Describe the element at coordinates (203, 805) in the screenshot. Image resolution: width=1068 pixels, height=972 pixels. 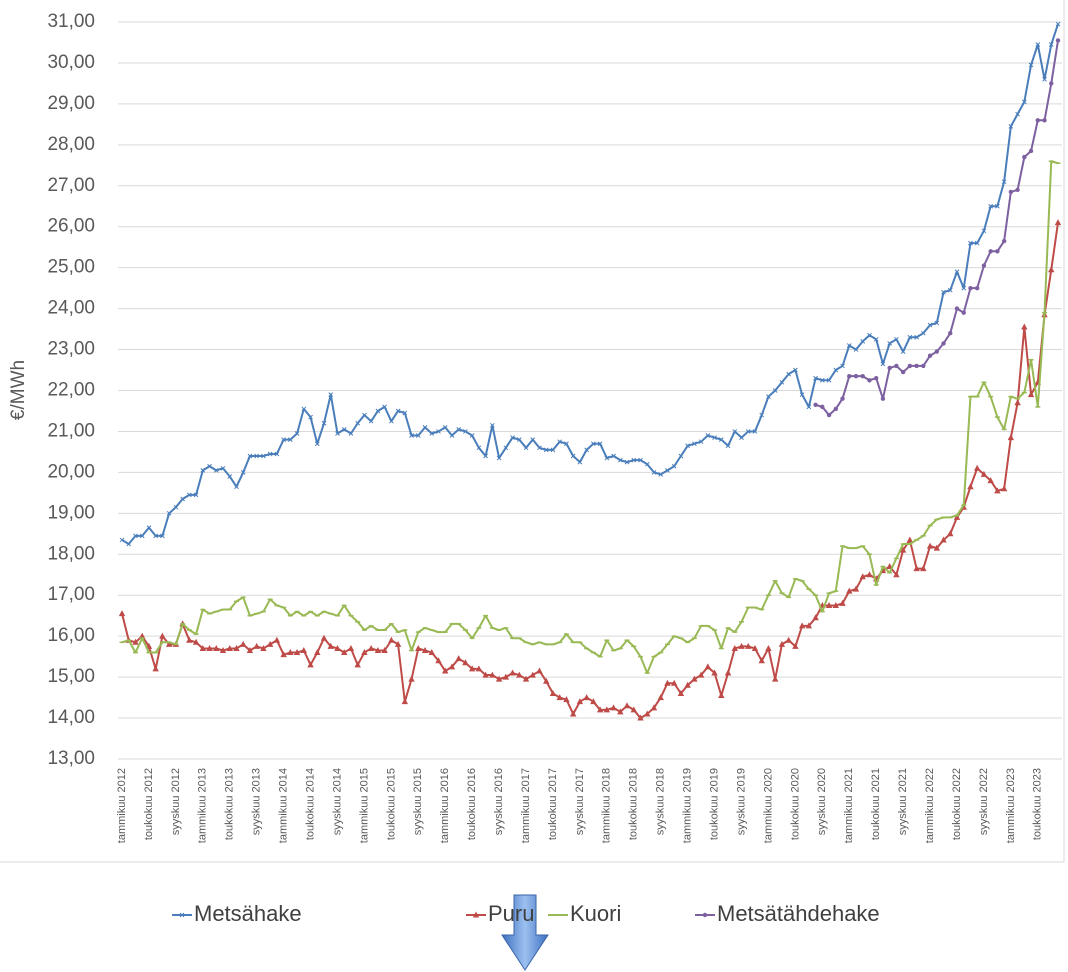
I see `x-tick-label: tammikuu 2013` at that location.